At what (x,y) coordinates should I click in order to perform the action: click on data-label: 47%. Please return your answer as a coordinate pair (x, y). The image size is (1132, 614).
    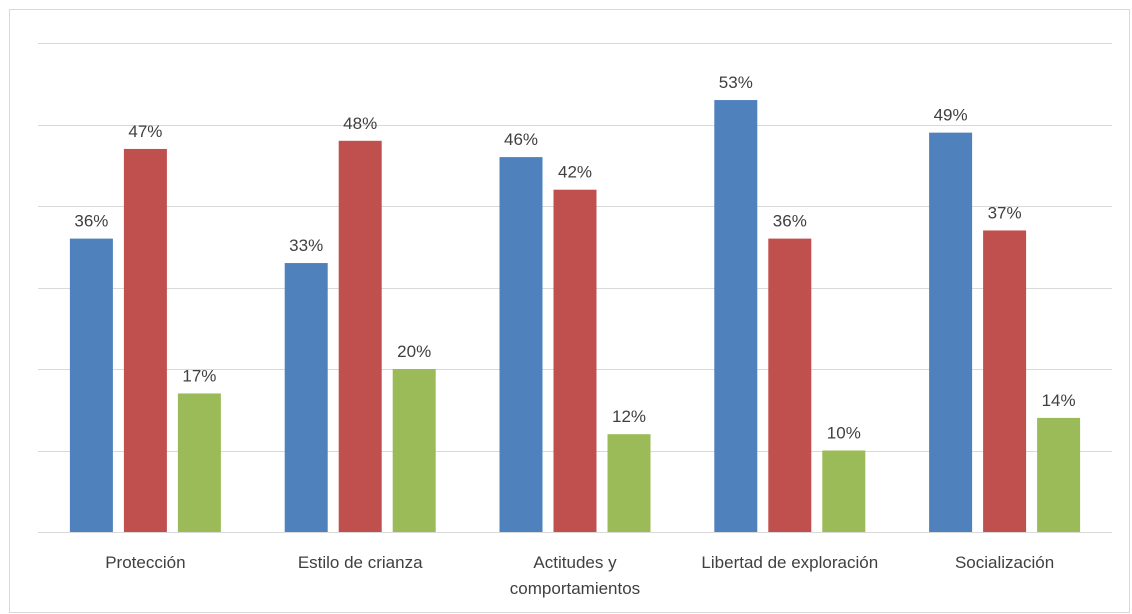
    Looking at the image, I should click on (145, 131).